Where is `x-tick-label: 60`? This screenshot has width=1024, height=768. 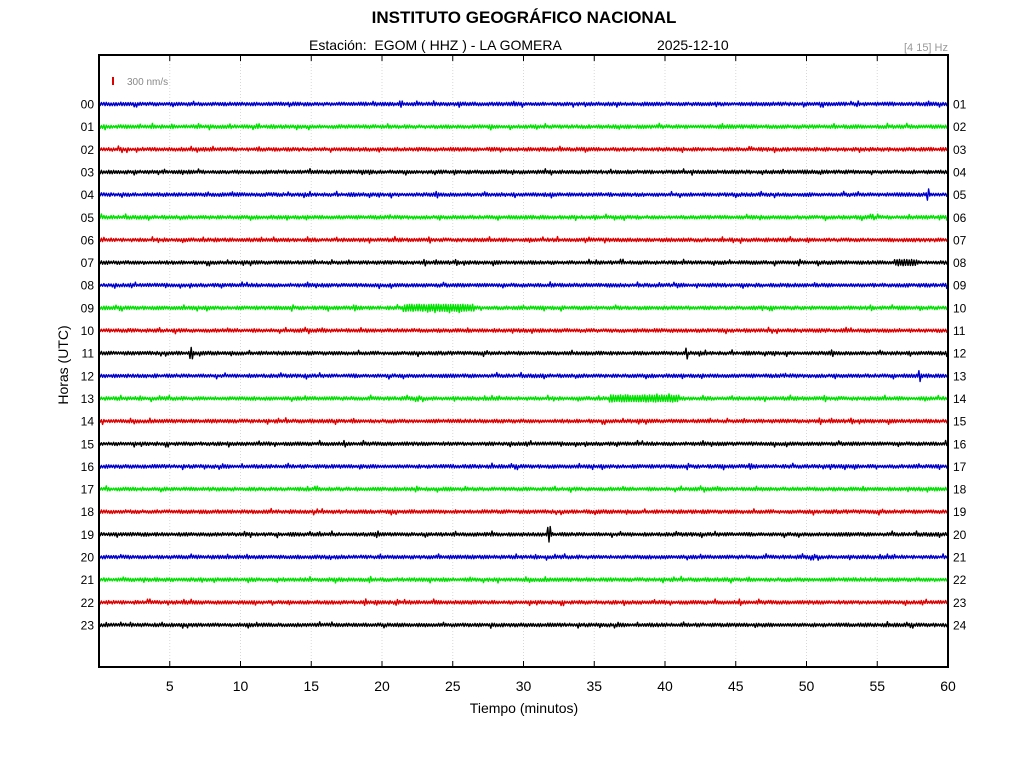 x-tick-label: 60 is located at coordinates (948, 686).